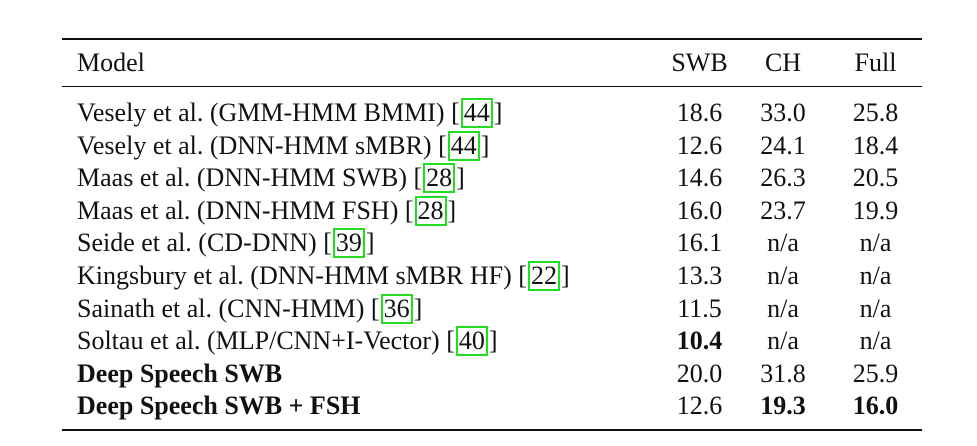  What do you see at coordinates (699, 243) in the screenshot?
I see `swb-value: 16.1` at bounding box center [699, 243].